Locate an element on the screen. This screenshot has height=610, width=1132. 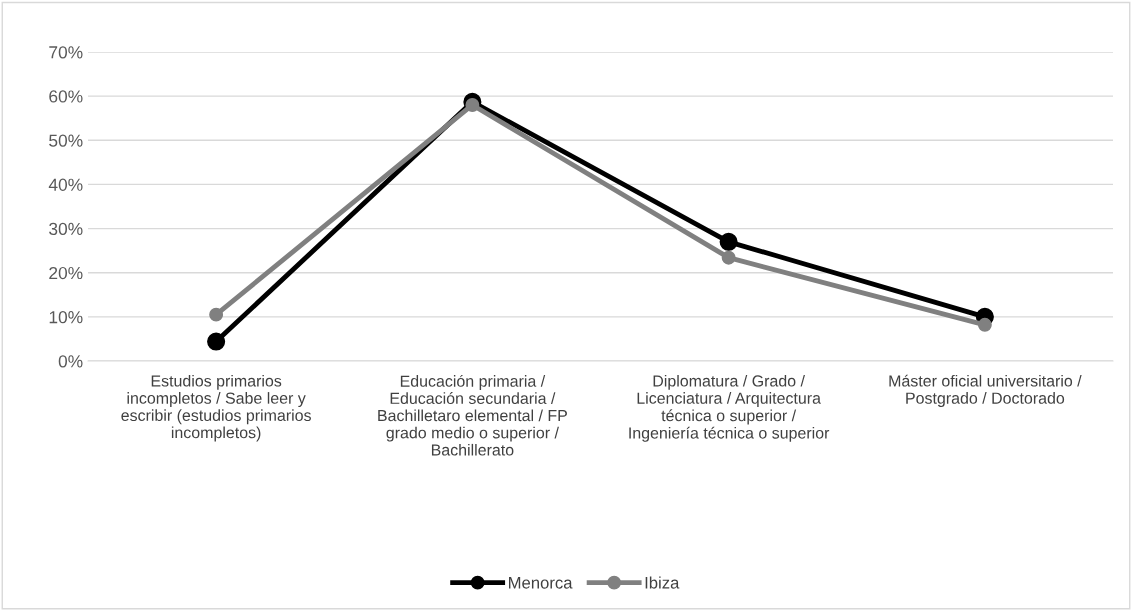
legend-label: Ibiza is located at coordinates (662, 582).